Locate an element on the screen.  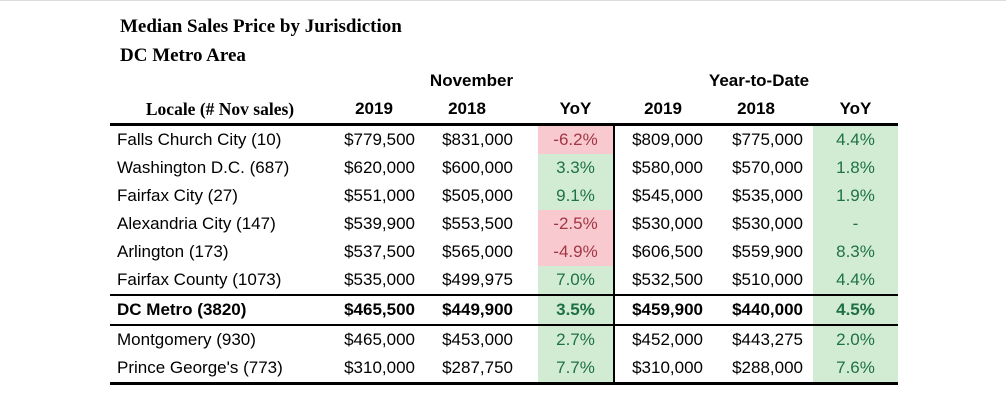
ytd-2018-cell: $443,275 is located at coordinates (767, 339).